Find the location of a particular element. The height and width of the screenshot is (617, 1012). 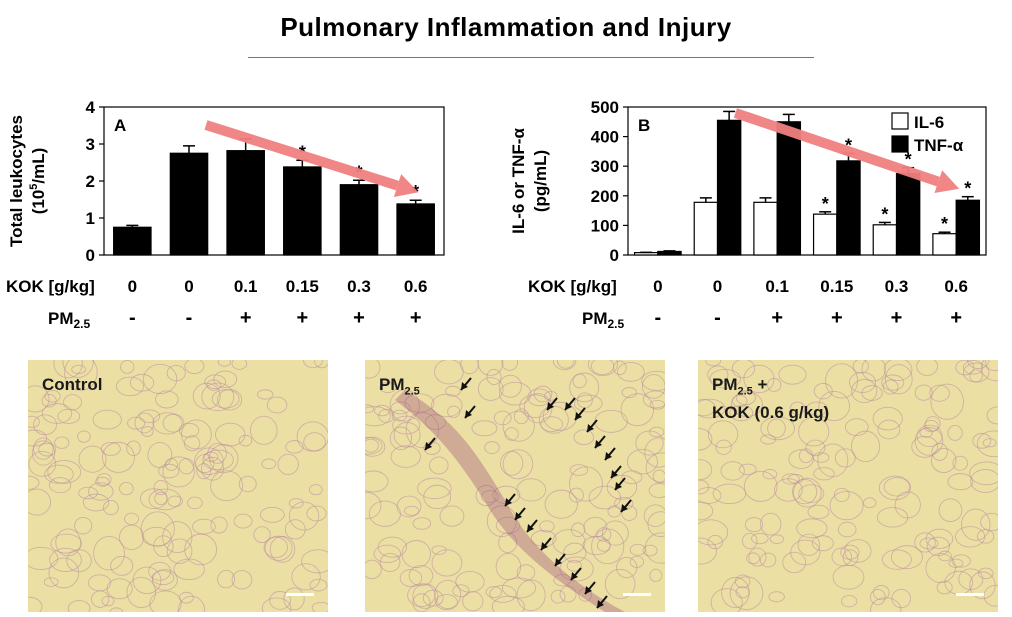

significance-marker: * is located at coordinates (908, 160).